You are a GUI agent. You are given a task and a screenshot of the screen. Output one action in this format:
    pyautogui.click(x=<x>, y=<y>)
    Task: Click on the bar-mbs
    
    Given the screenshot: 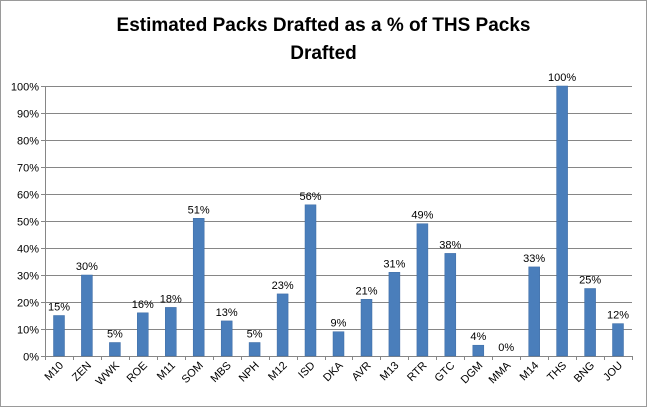 What is the action you would take?
    pyautogui.click(x=226, y=338)
    